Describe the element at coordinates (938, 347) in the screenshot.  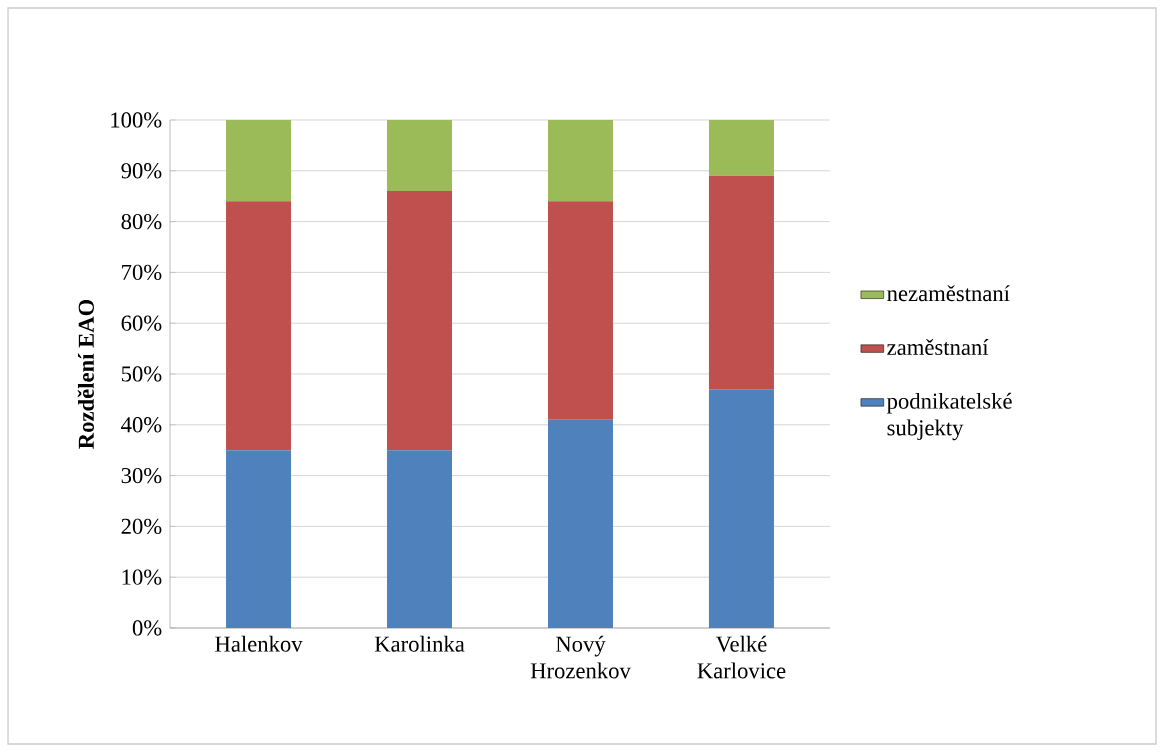
I see `legend-label: zaměstnaní` at that location.